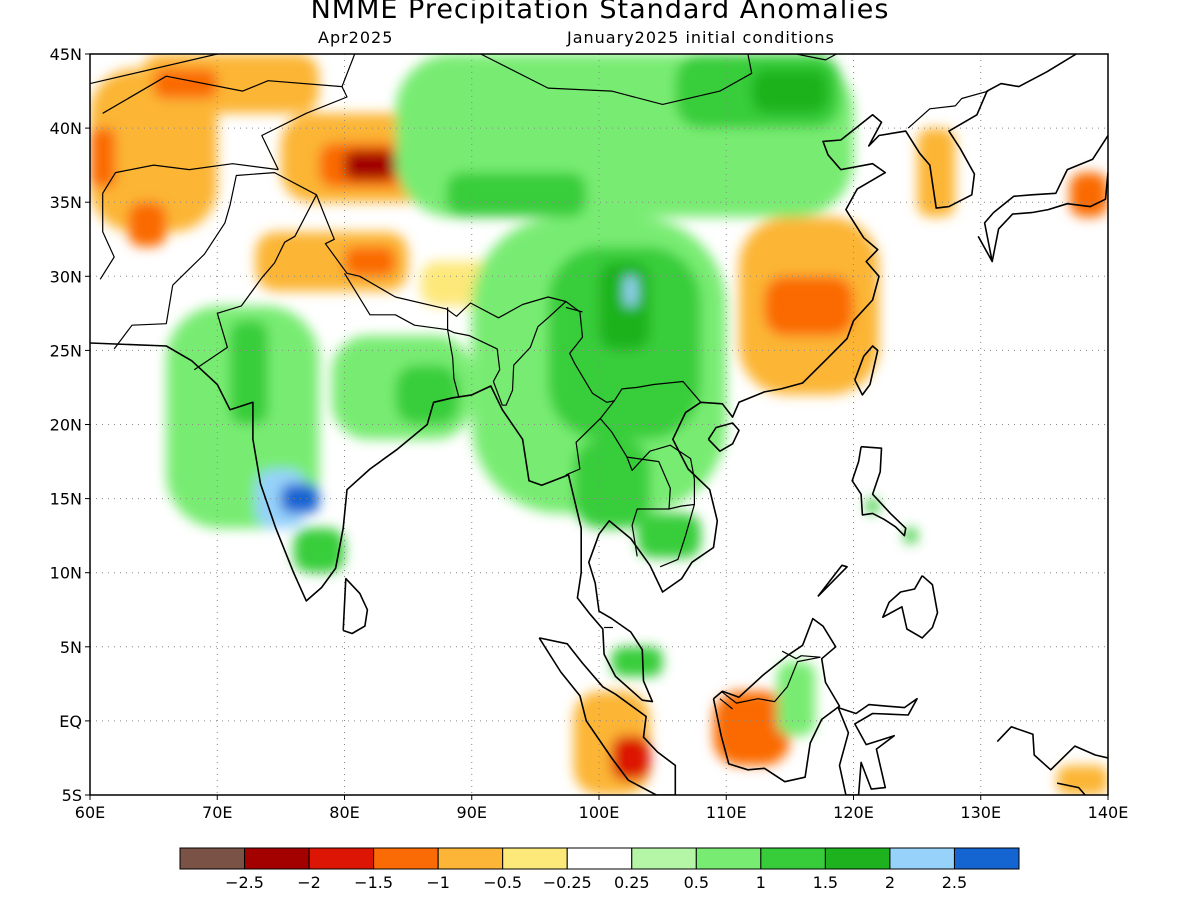 Image resolution: width=1200 pixels, height=900 pixels. What do you see at coordinates (853, 812) in the screenshot?
I see `lon-tick-label: 120E` at bounding box center [853, 812].